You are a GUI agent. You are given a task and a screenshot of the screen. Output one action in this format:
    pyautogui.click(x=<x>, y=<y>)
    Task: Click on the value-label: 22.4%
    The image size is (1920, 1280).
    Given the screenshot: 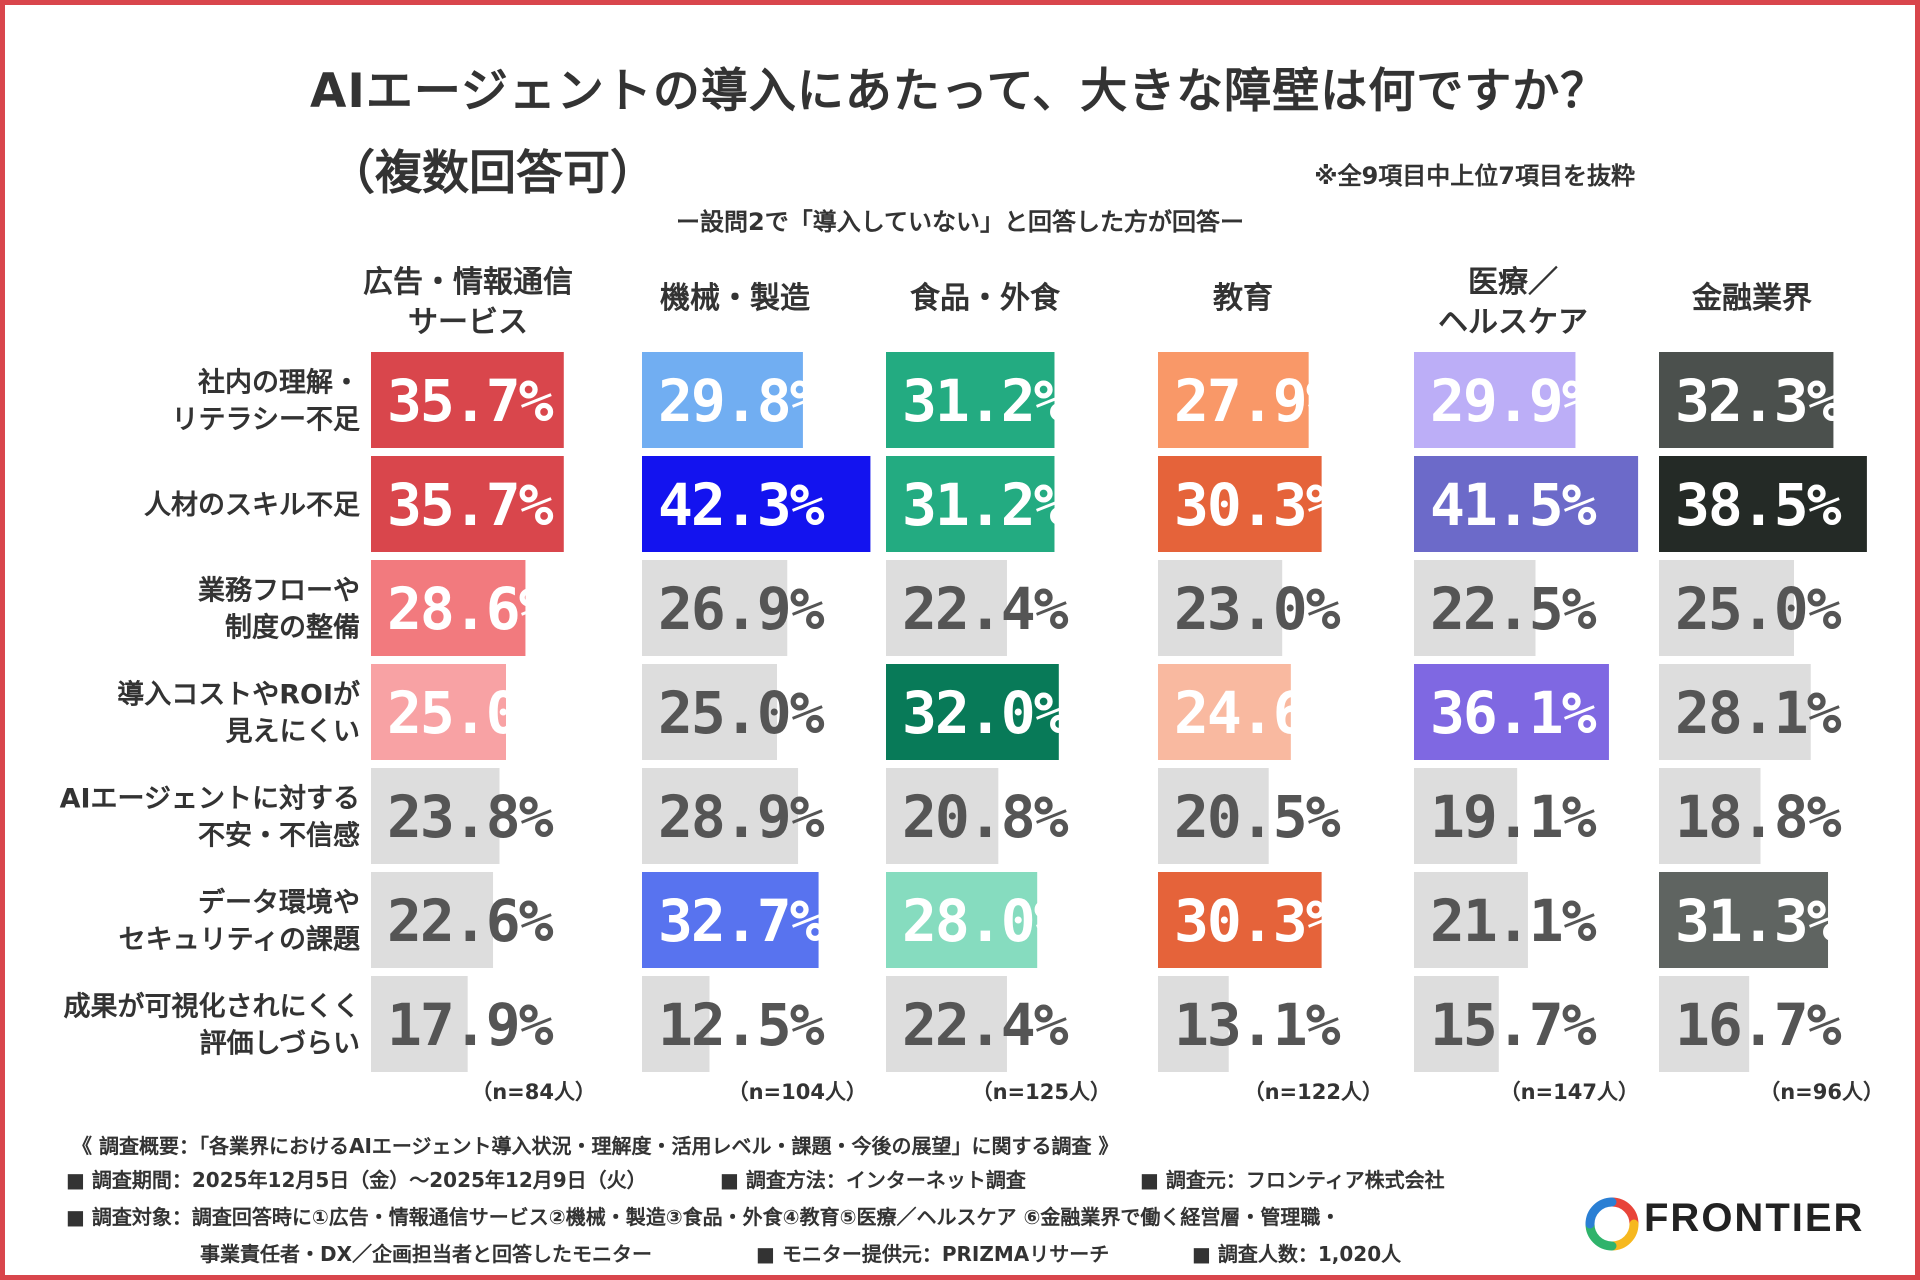 What is the action you would take?
    pyautogui.click(x=985, y=609)
    